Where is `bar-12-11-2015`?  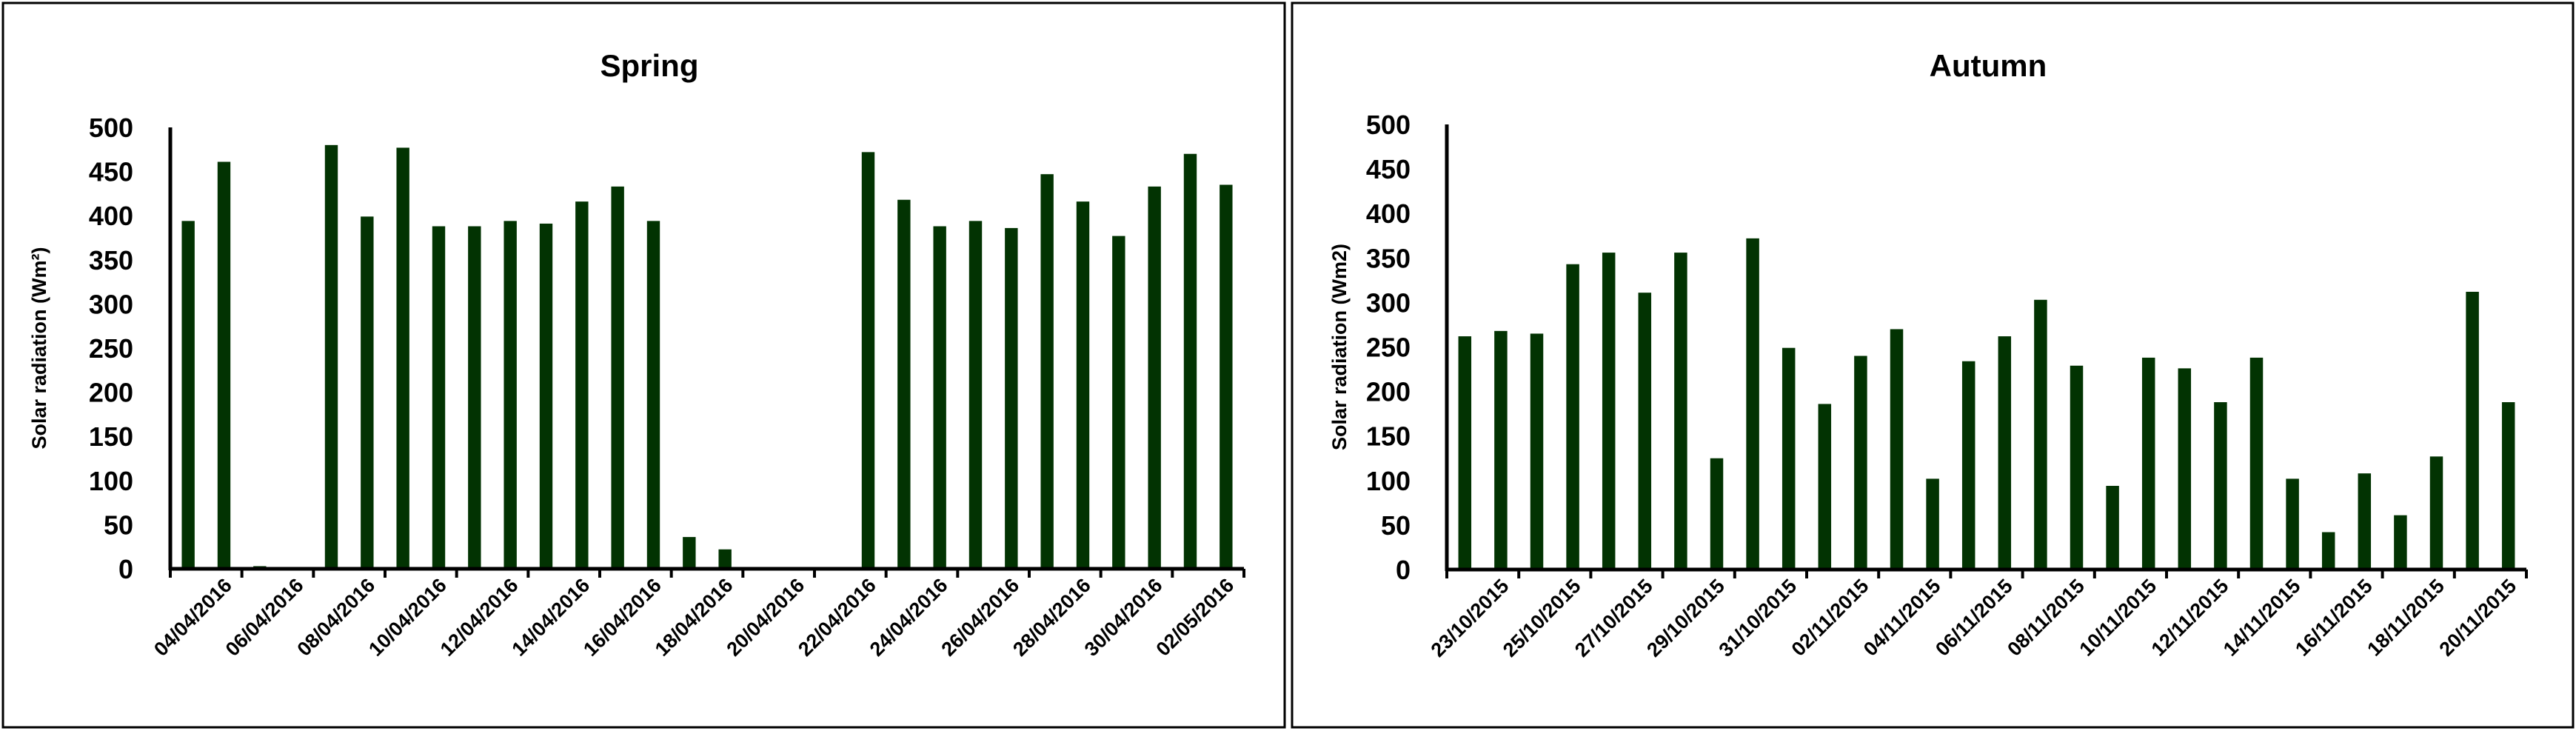
bar-12-11-2015 is located at coordinates (2185, 469).